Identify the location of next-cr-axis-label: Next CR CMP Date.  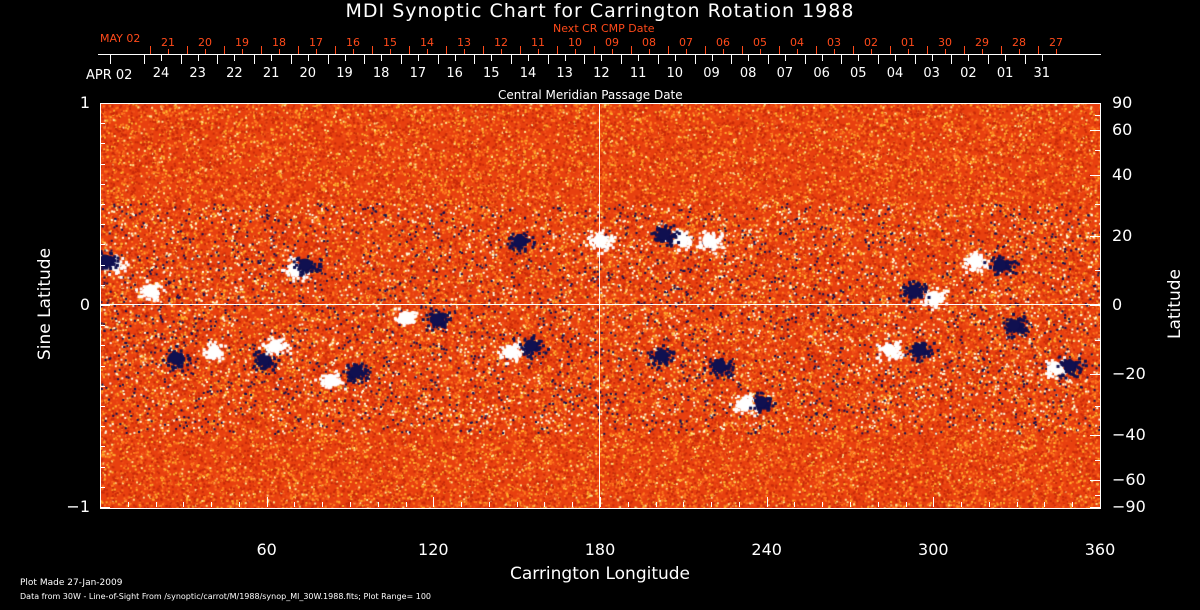
(604, 28).